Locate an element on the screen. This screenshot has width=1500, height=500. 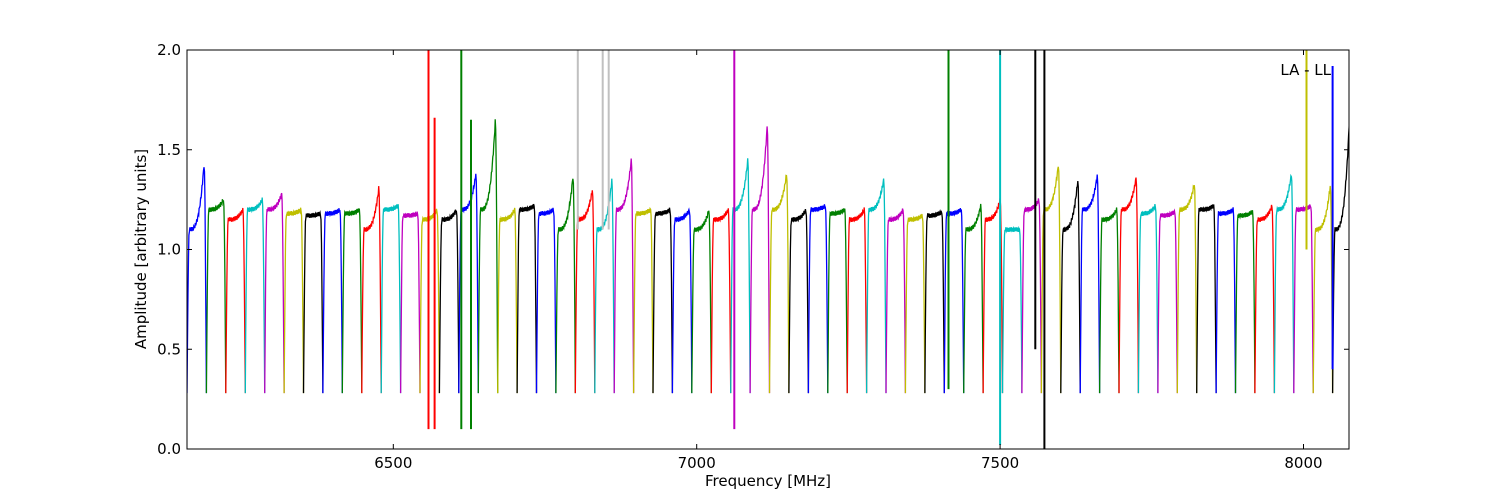
y-tick-label: 0.0 is located at coordinates (169, 449).